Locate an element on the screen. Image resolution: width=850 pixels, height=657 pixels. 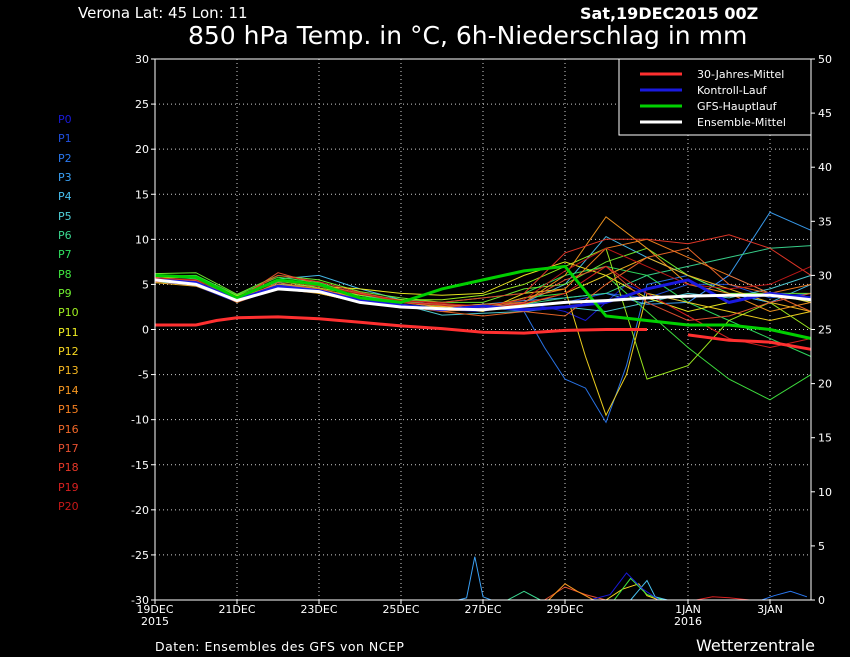
x-tick-label: 3JAN is located at coordinates (770, 609).